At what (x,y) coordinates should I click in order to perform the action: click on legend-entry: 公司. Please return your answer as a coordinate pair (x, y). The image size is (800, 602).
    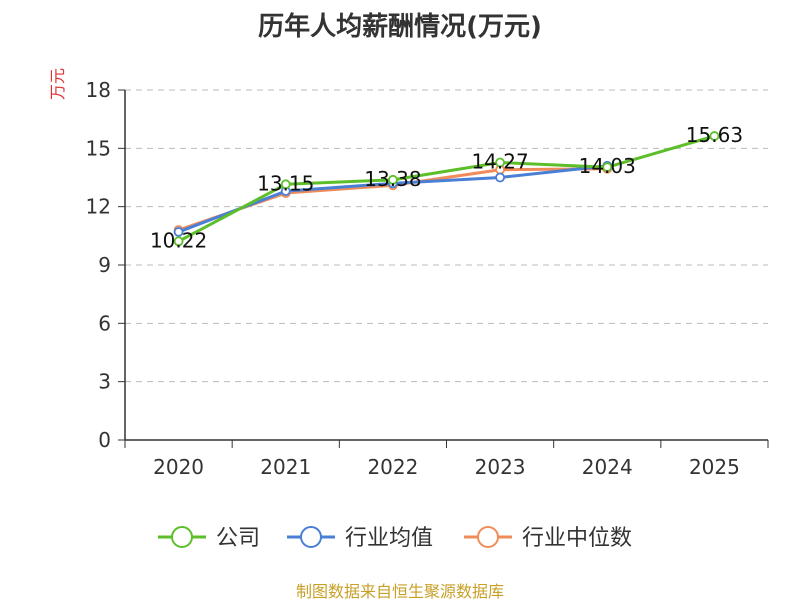
    Looking at the image, I should click on (238, 538).